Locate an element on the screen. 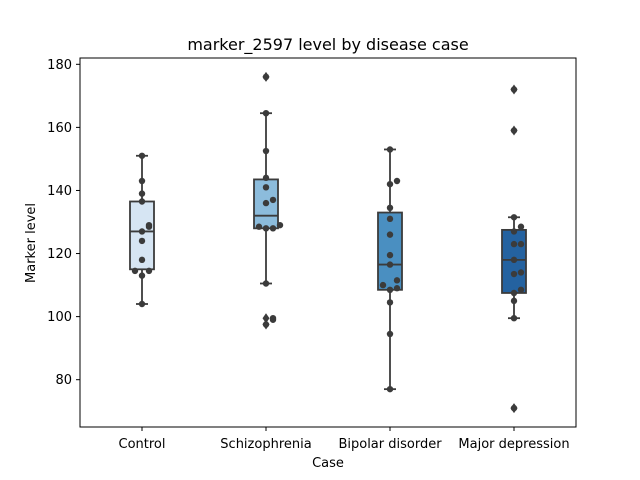  y-axis: 80 100 120 140 160 180 is located at coordinates (63, 223).